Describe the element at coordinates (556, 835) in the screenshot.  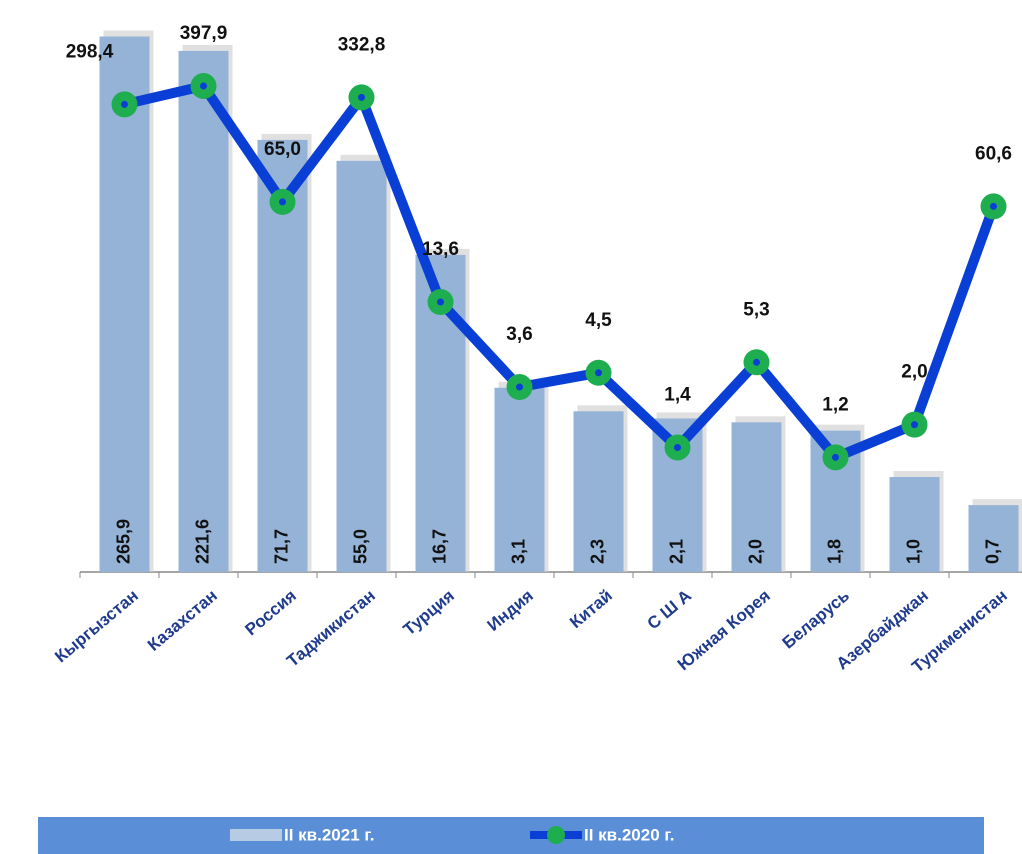
I see `legend-marker` at that location.